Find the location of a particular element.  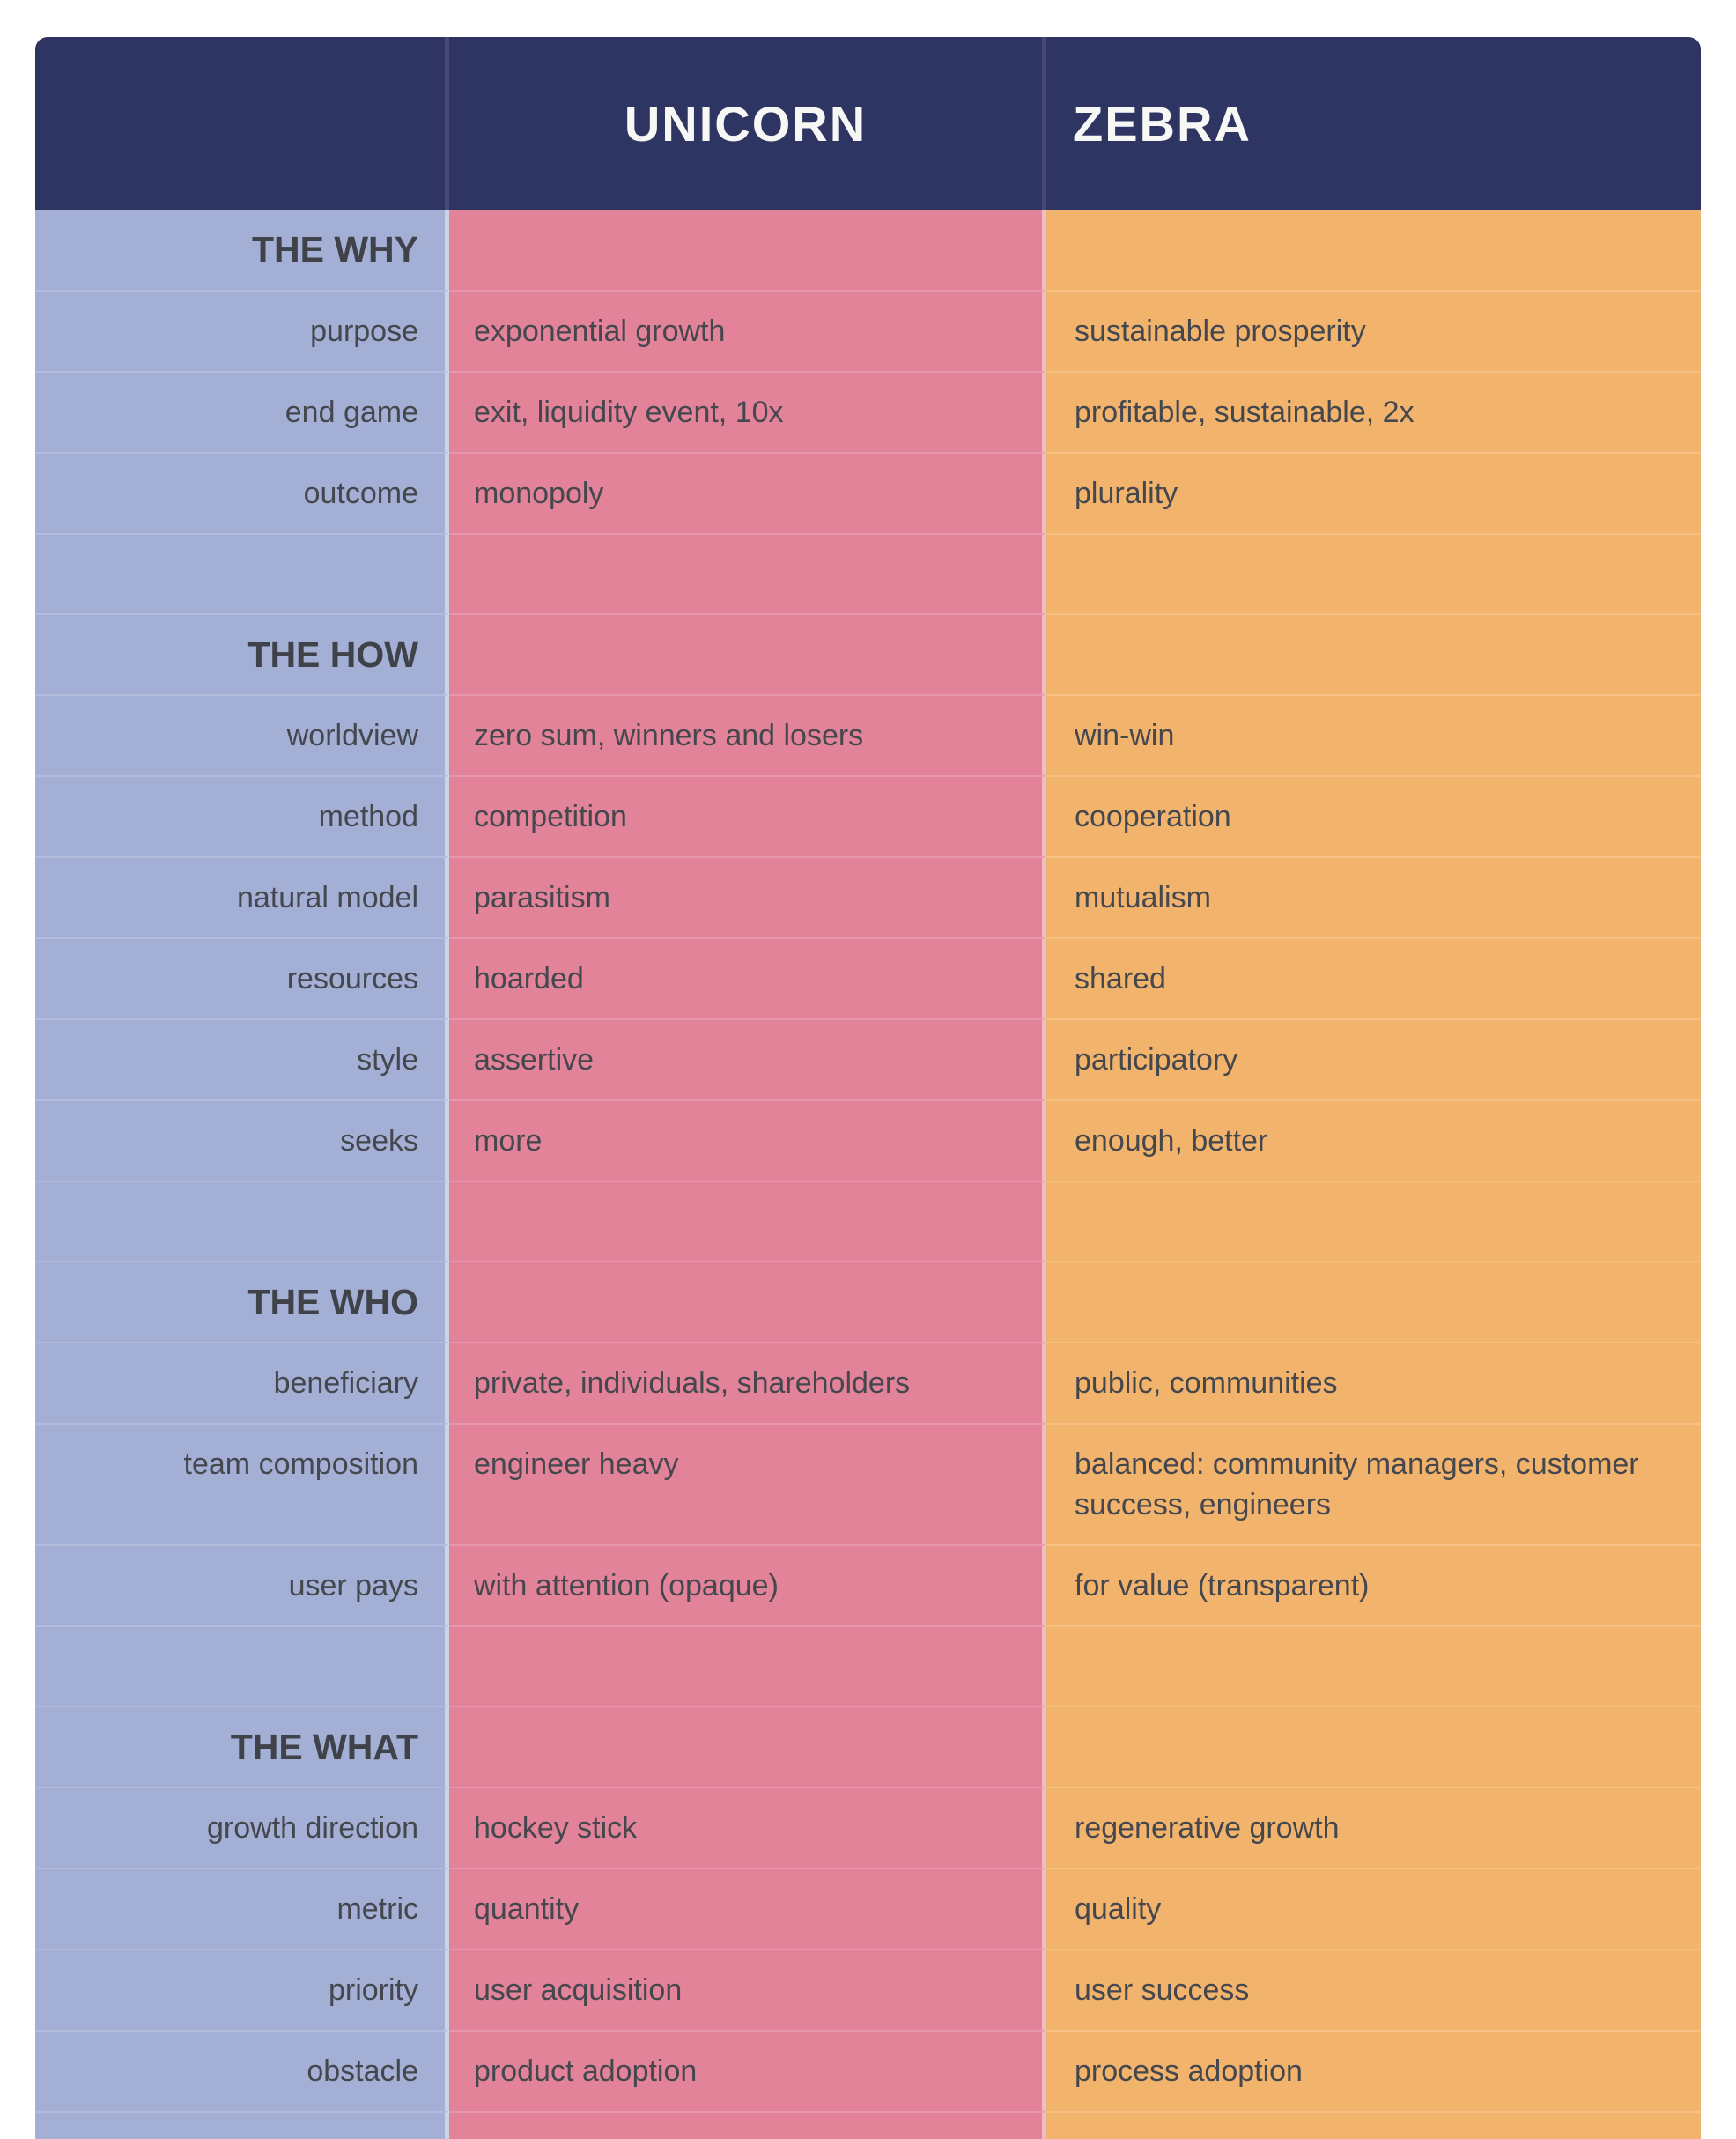

unicorn-value: engineer heavy is located at coordinates (747, 1483).